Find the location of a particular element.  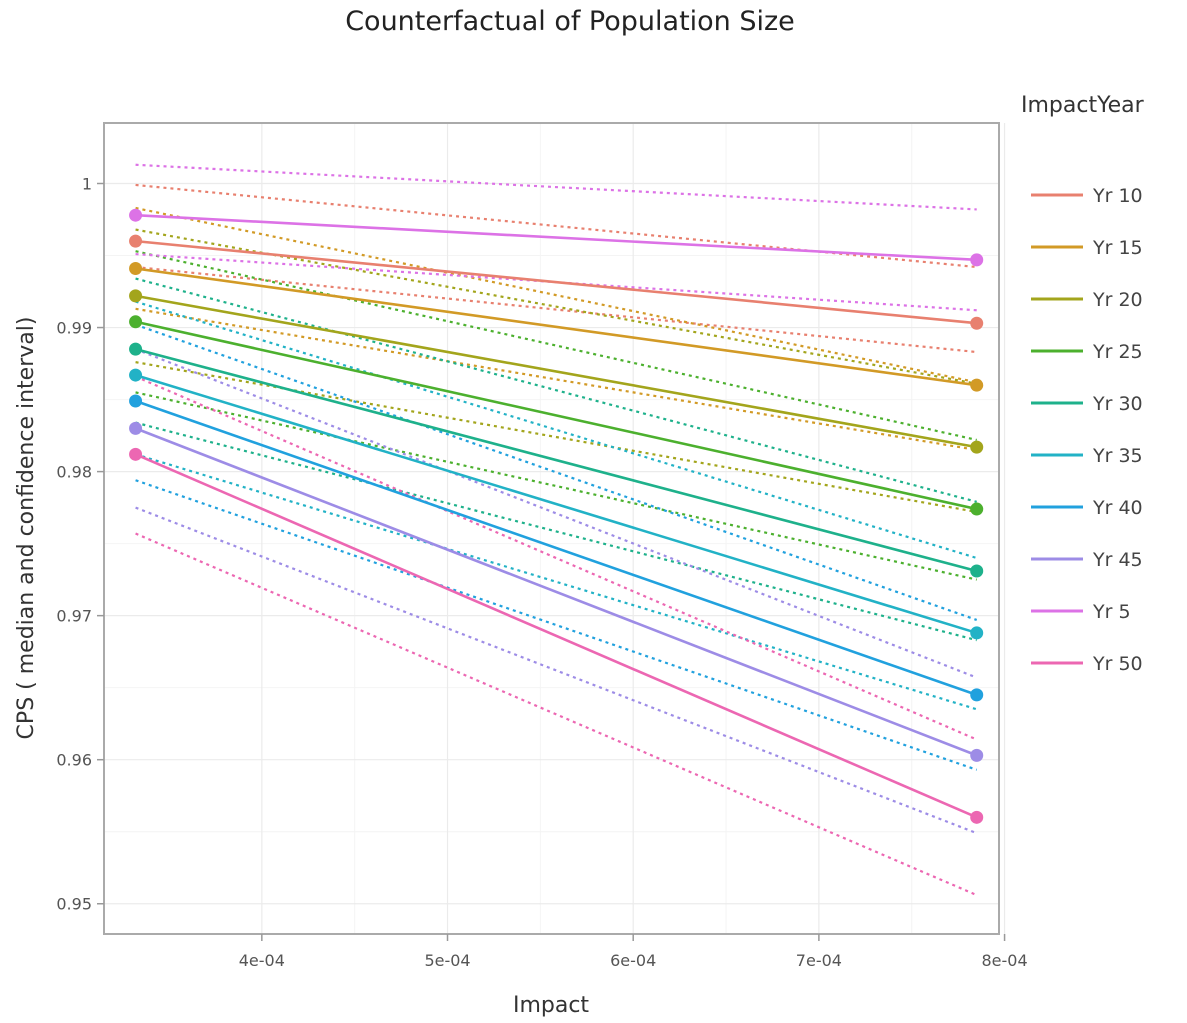

legend-label-yr-35: Yr 35 is located at coordinates (1117, 456).